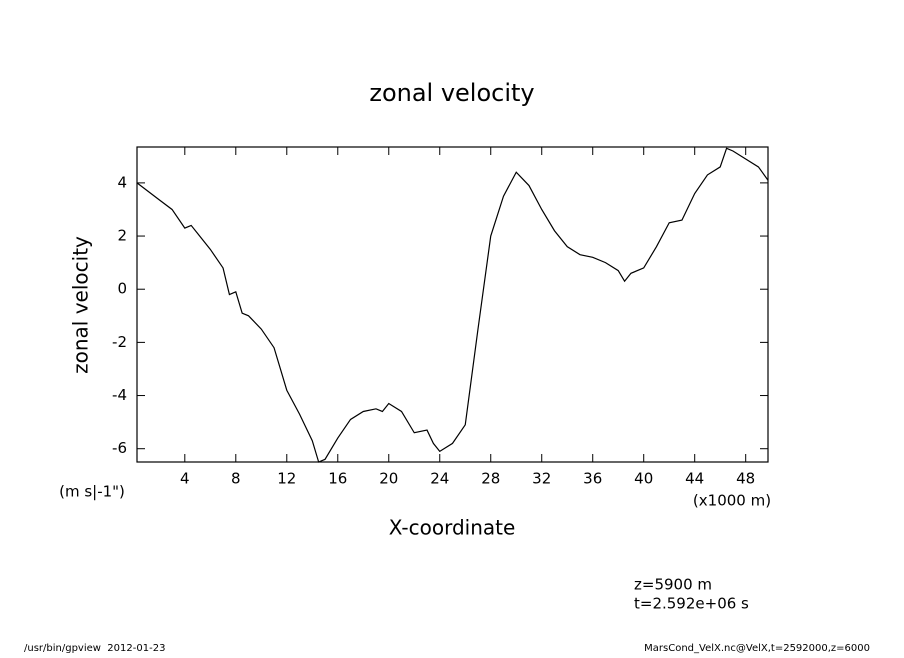 This screenshot has height=658, width=904. What do you see at coordinates (439, 479) in the screenshot?
I see `x-tick-label: 24` at bounding box center [439, 479].